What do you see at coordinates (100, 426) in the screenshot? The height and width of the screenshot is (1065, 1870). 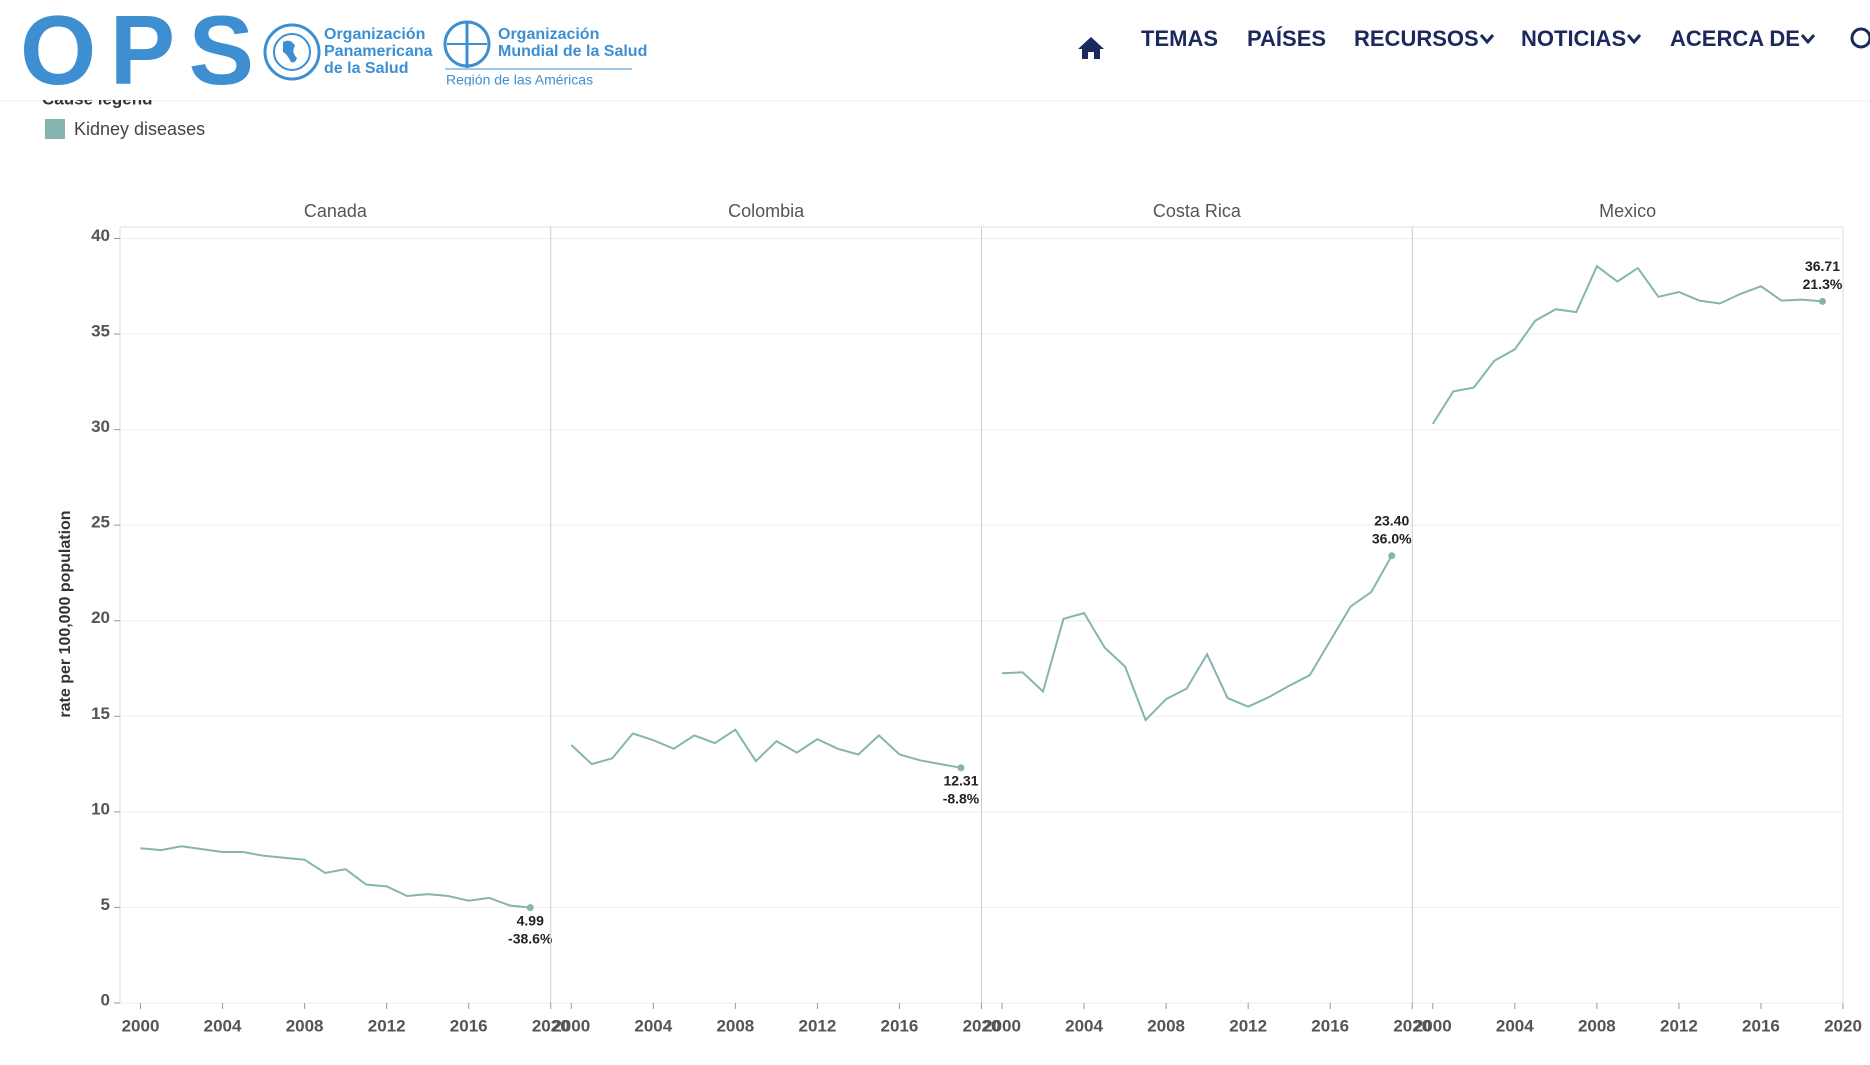 I see `y-tick-label: 30` at bounding box center [100, 426].